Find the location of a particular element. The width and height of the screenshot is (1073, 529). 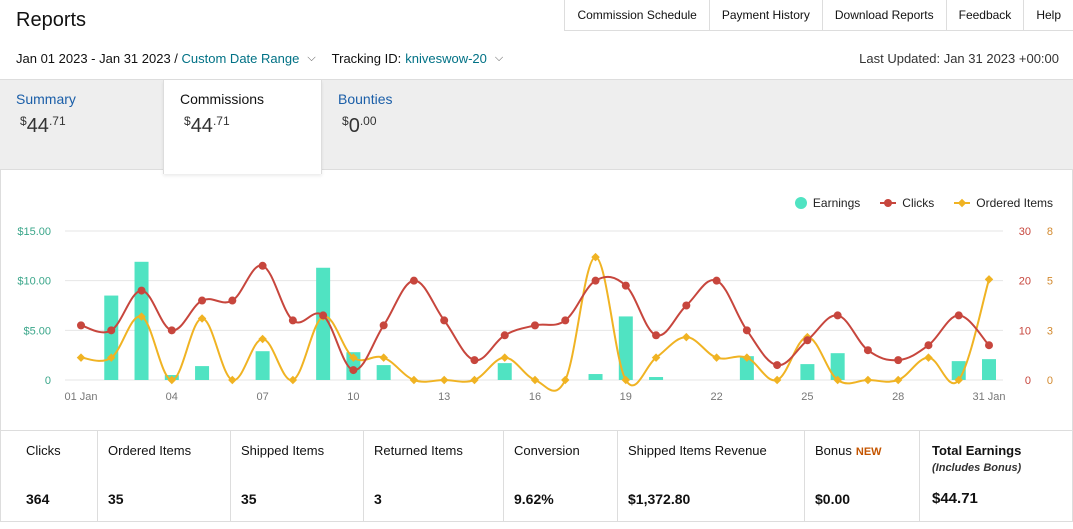

tracking-id-label: Tracking ID: is located at coordinates (366, 58).